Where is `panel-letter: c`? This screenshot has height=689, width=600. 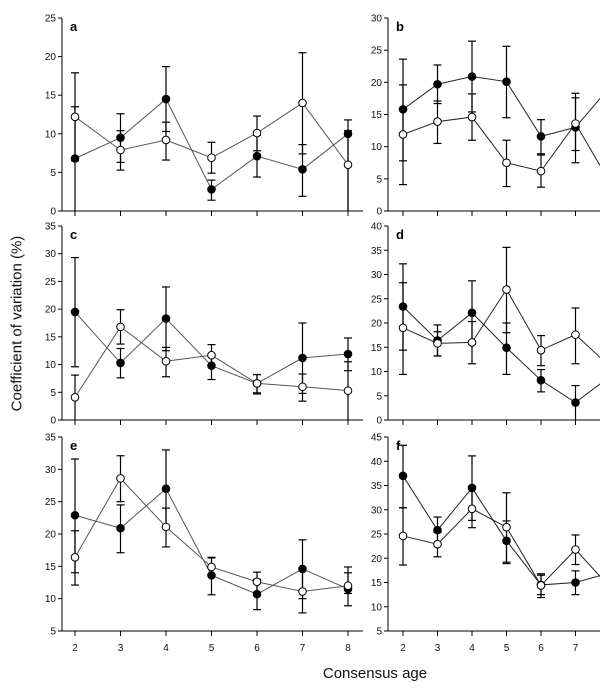 panel-letter: c is located at coordinates (73, 234).